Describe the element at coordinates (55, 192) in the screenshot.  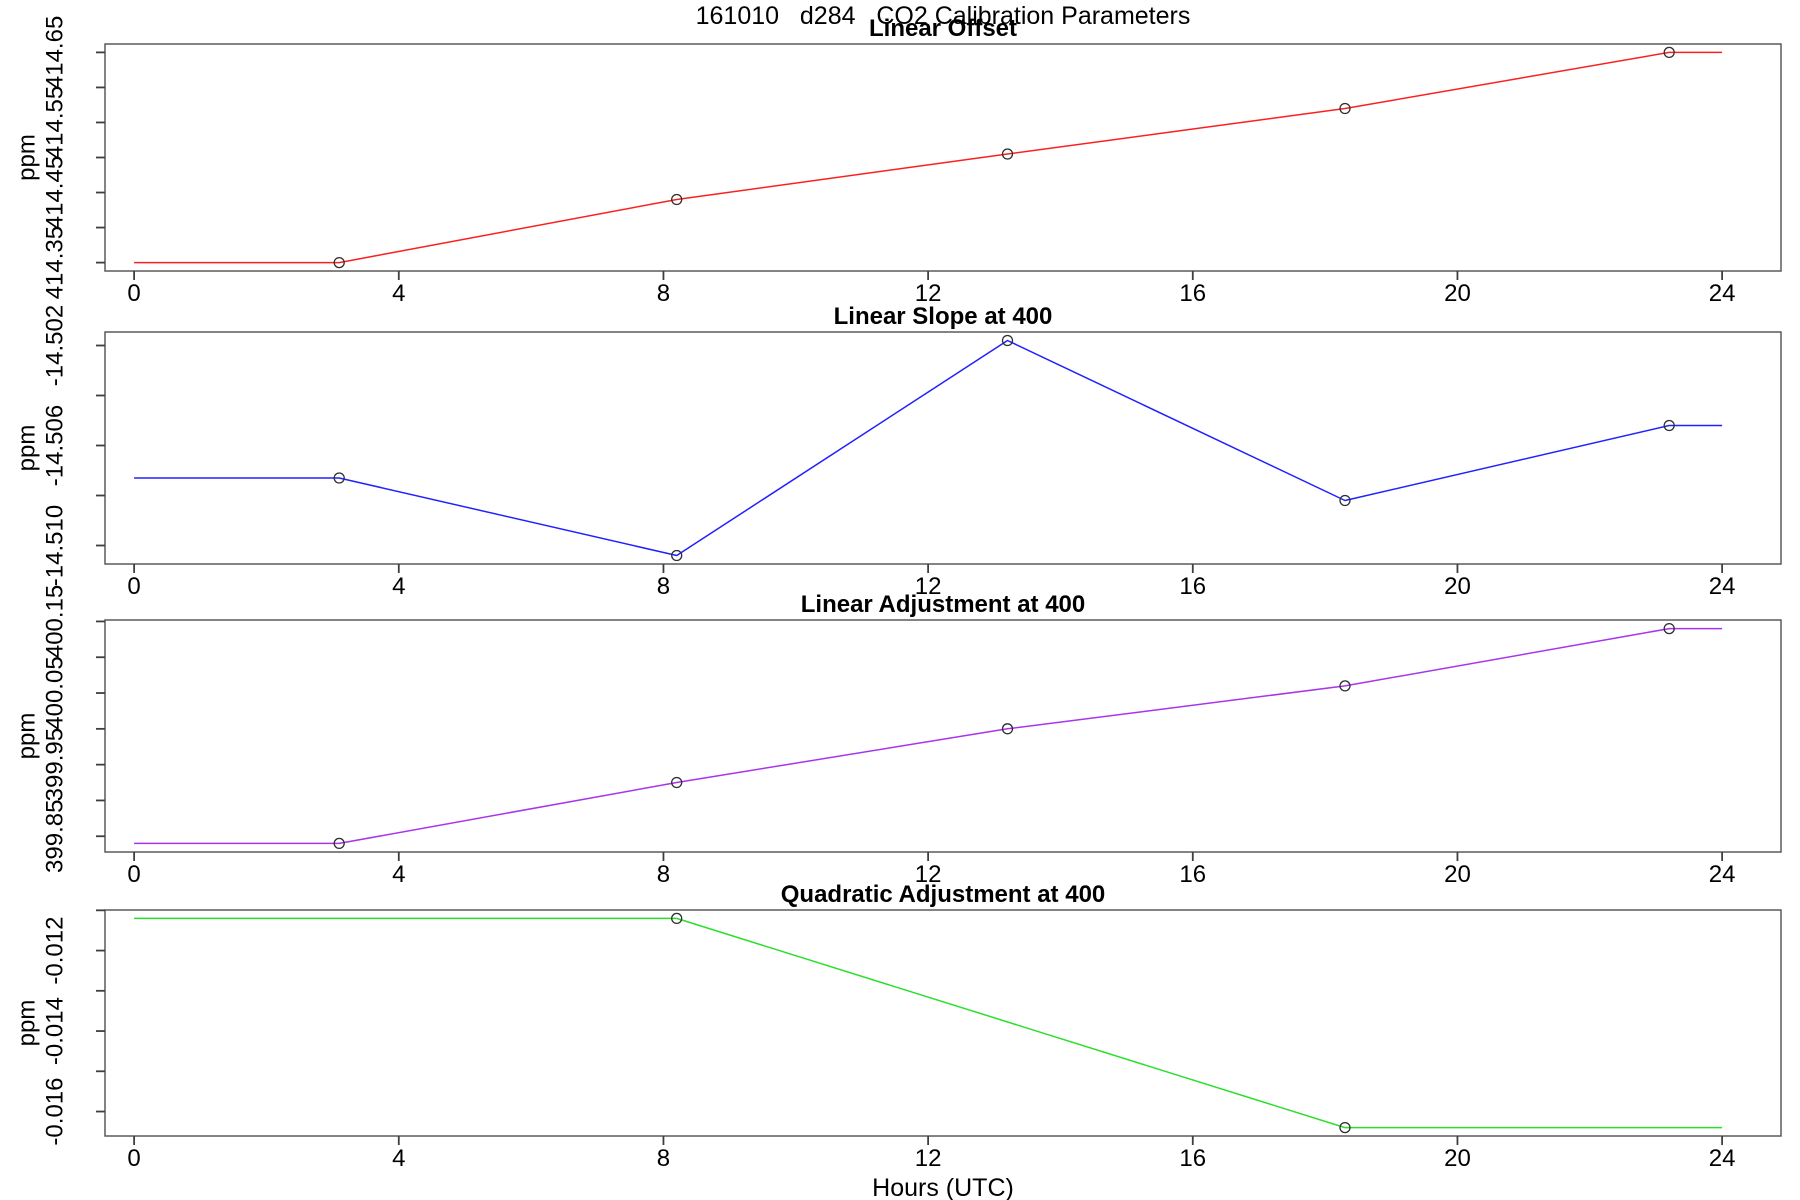
I see `y-tick-label: 414.45` at that location.